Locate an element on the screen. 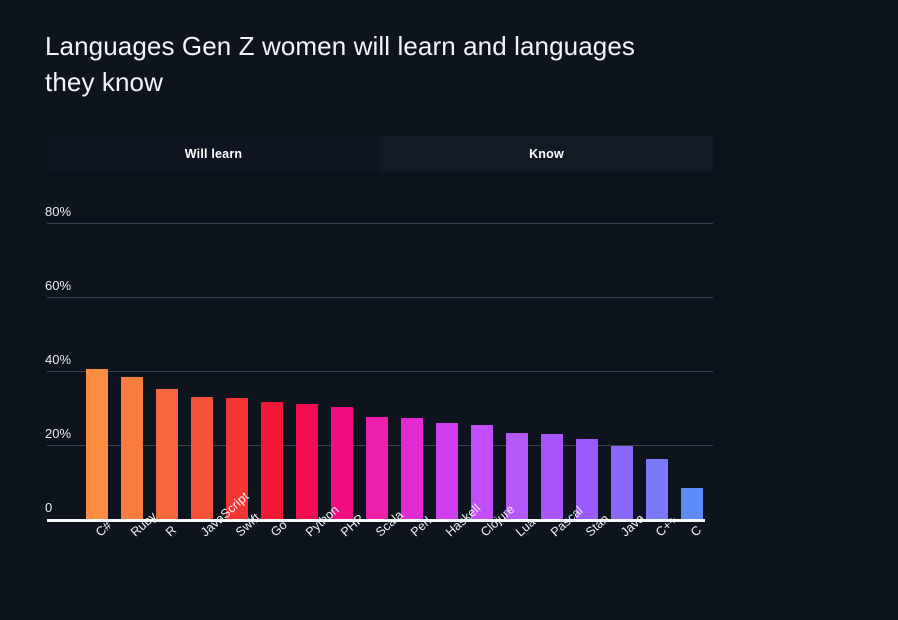  bar-r is located at coordinates (167, 453).